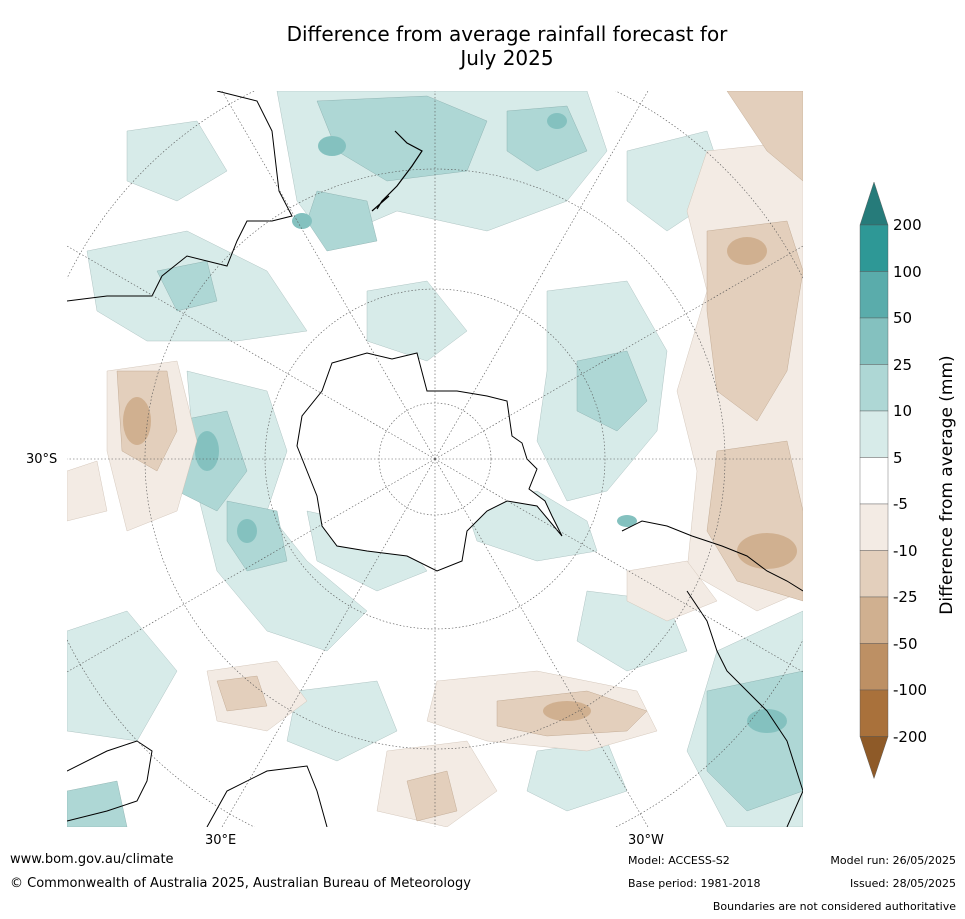  What do you see at coordinates (694, 883) in the screenshot?
I see `footer-base-period: Base period: 1981-2018` at bounding box center [694, 883].